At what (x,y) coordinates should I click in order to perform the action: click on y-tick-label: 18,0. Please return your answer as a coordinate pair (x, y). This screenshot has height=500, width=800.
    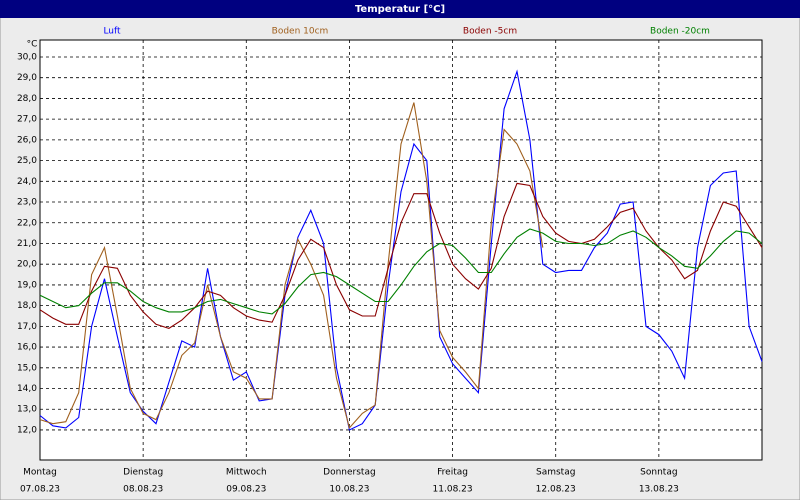
    Looking at the image, I should click on (27, 306).